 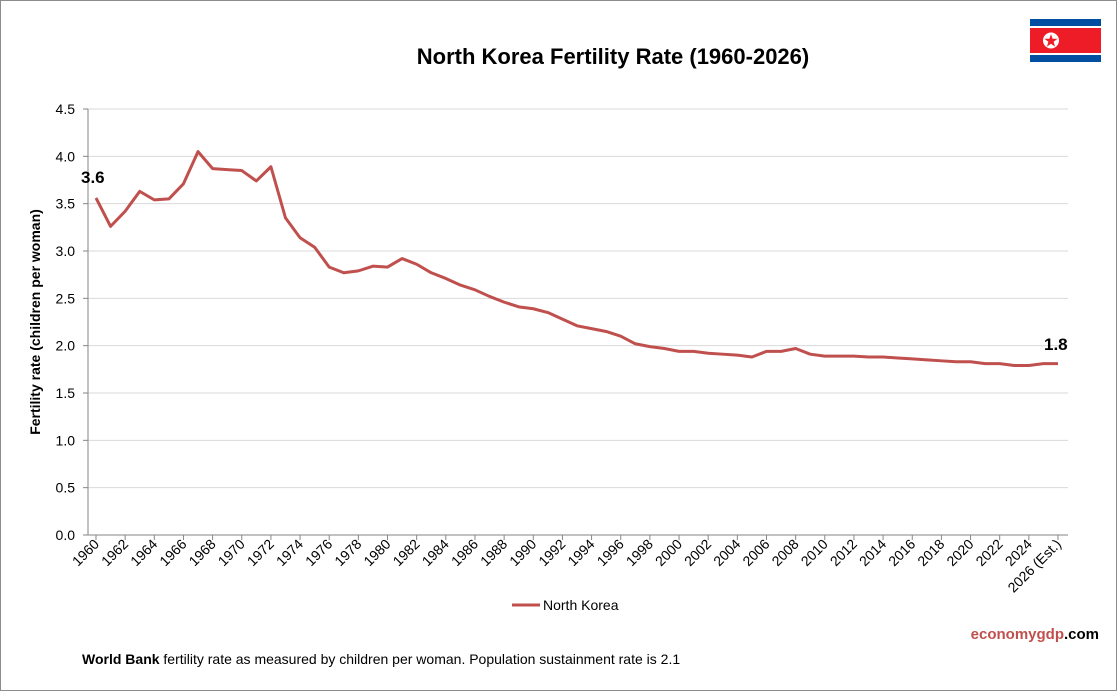 I want to click on x-tick-label: 1984, so click(x=435, y=552).